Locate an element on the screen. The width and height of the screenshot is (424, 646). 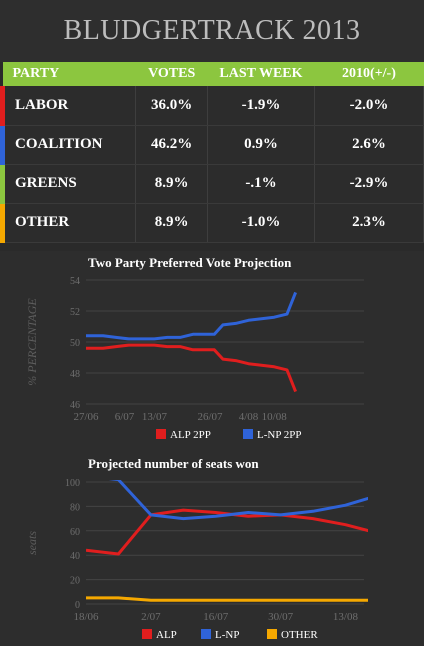
change-2010-value: -2.9% is located at coordinates (369, 184).